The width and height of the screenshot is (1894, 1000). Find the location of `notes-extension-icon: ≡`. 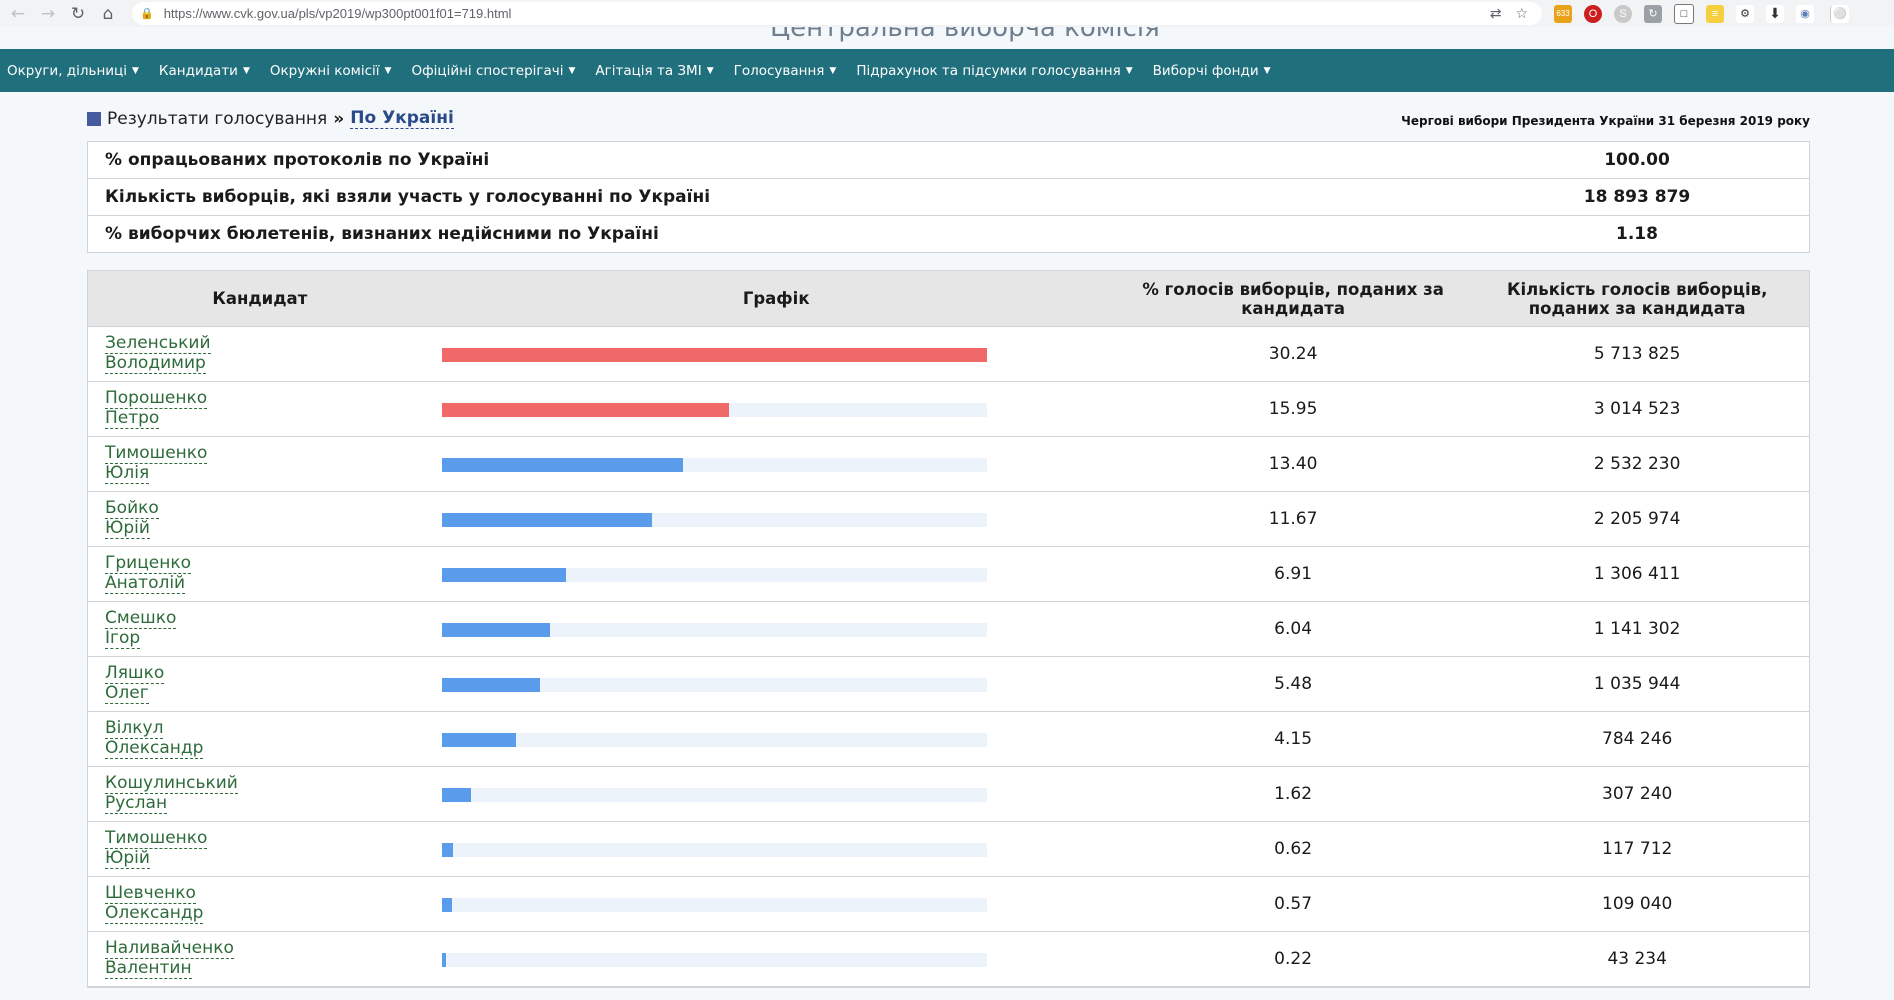

notes-extension-icon: ≡ is located at coordinates (1715, 13).